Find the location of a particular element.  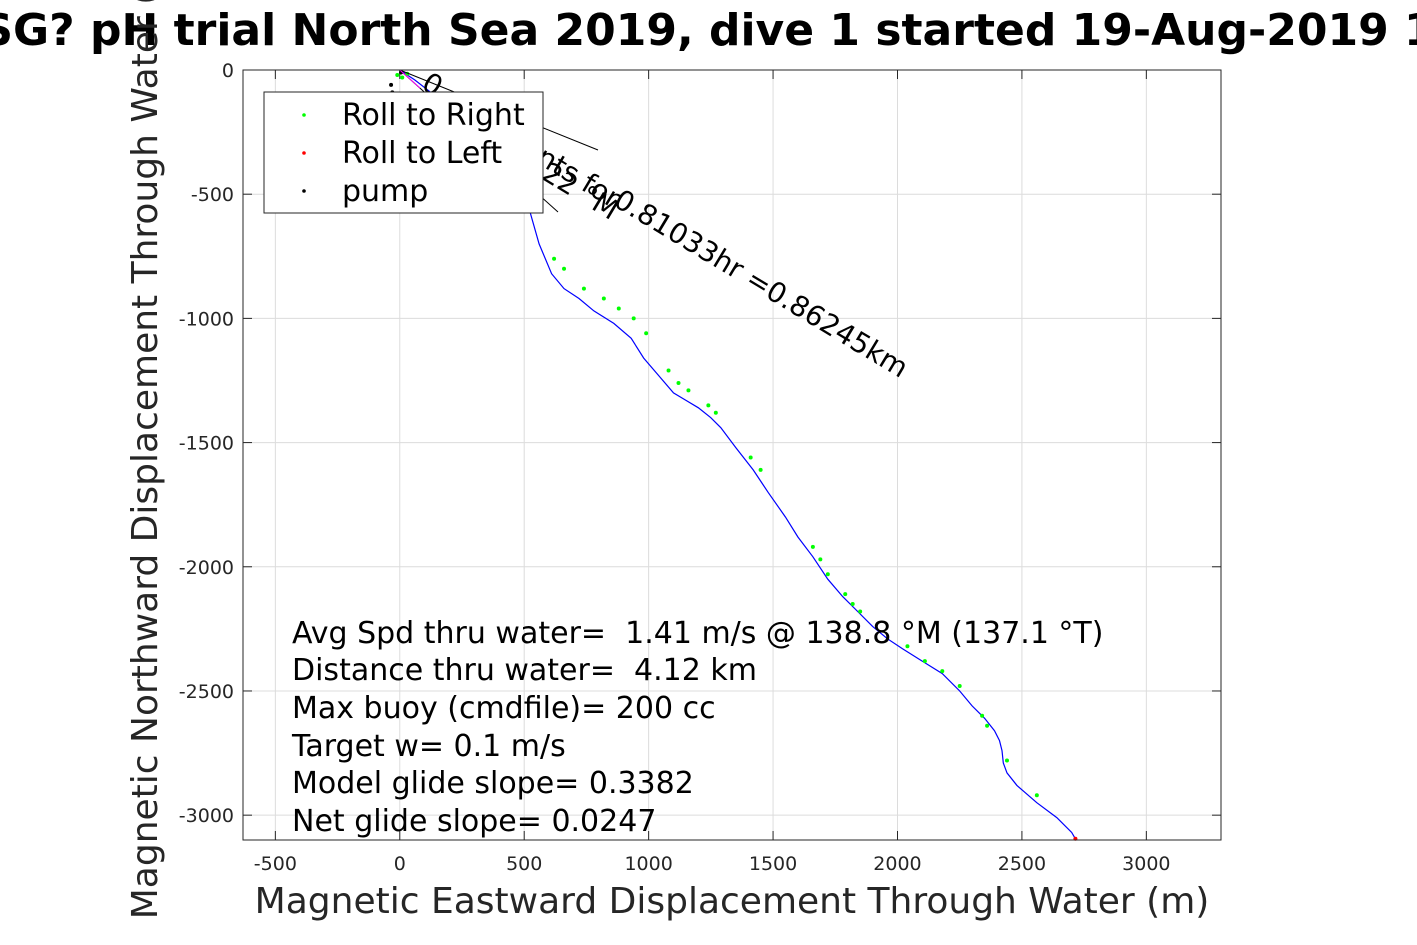

legend: Roll to Right Roll to Left pump is located at coordinates (403, 152).